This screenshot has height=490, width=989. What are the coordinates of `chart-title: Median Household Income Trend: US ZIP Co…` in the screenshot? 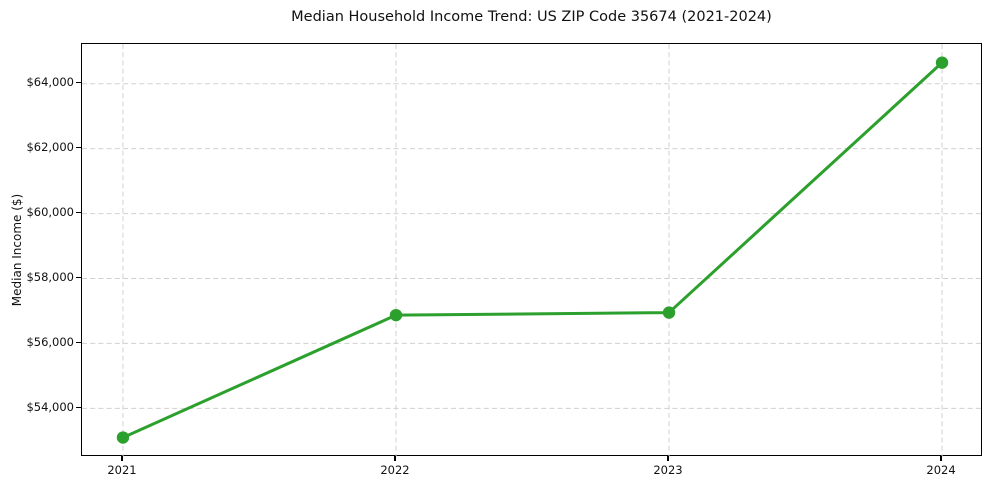 It's located at (531, 17).